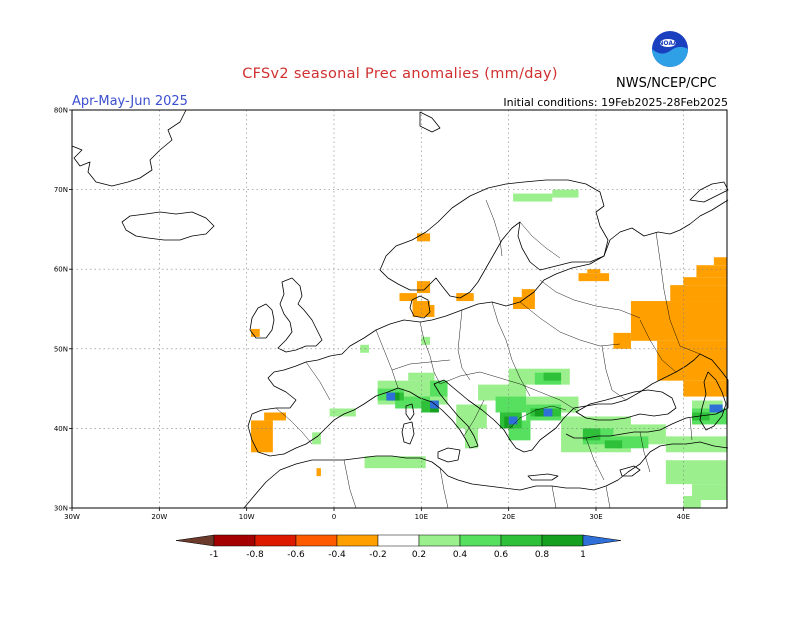 This screenshot has height=618, width=800. What do you see at coordinates (247, 517) in the screenshot?
I see `lon-label: 10W` at bounding box center [247, 517].